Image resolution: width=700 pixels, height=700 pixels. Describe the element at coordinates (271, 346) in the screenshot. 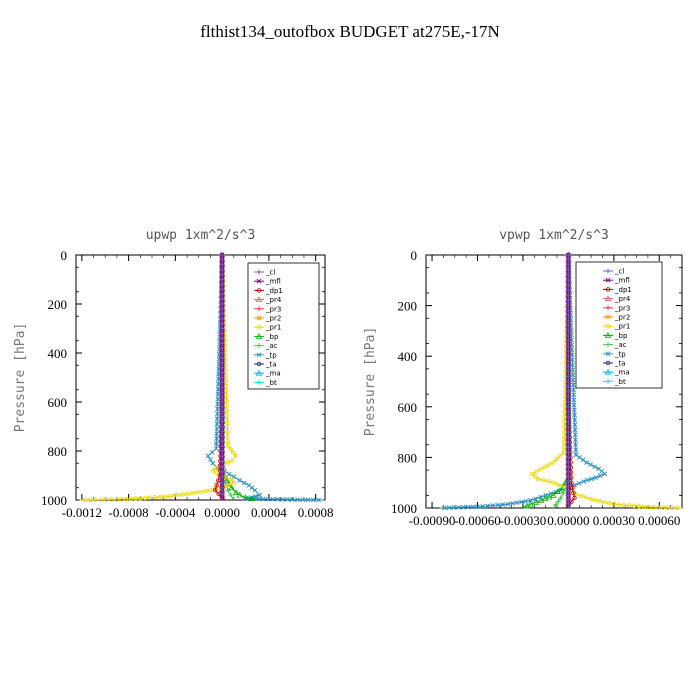

I see `legend-label: _ac` at that location.